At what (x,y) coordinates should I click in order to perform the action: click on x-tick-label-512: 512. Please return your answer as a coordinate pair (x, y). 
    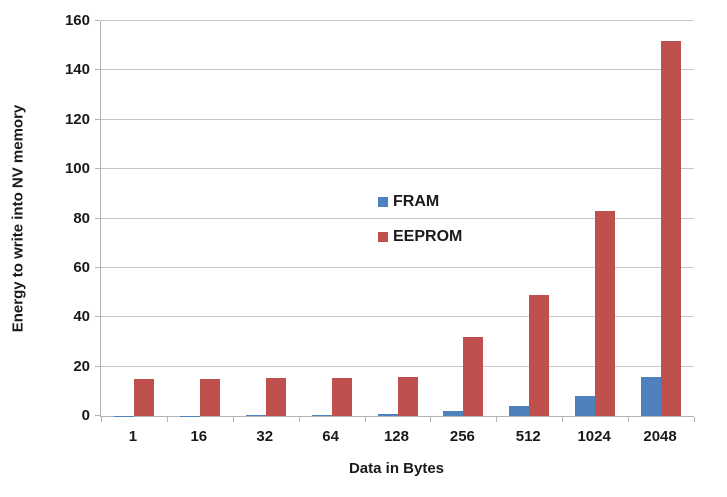
    Looking at the image, I should click on (528, 436).